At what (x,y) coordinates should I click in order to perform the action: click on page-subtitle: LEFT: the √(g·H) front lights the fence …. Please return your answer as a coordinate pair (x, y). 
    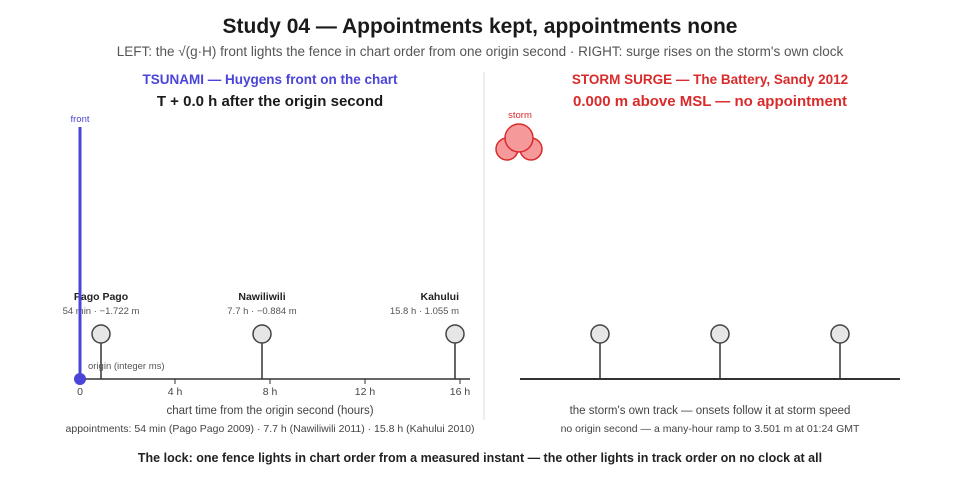
    Looking at the image, I should click on (480, 51).